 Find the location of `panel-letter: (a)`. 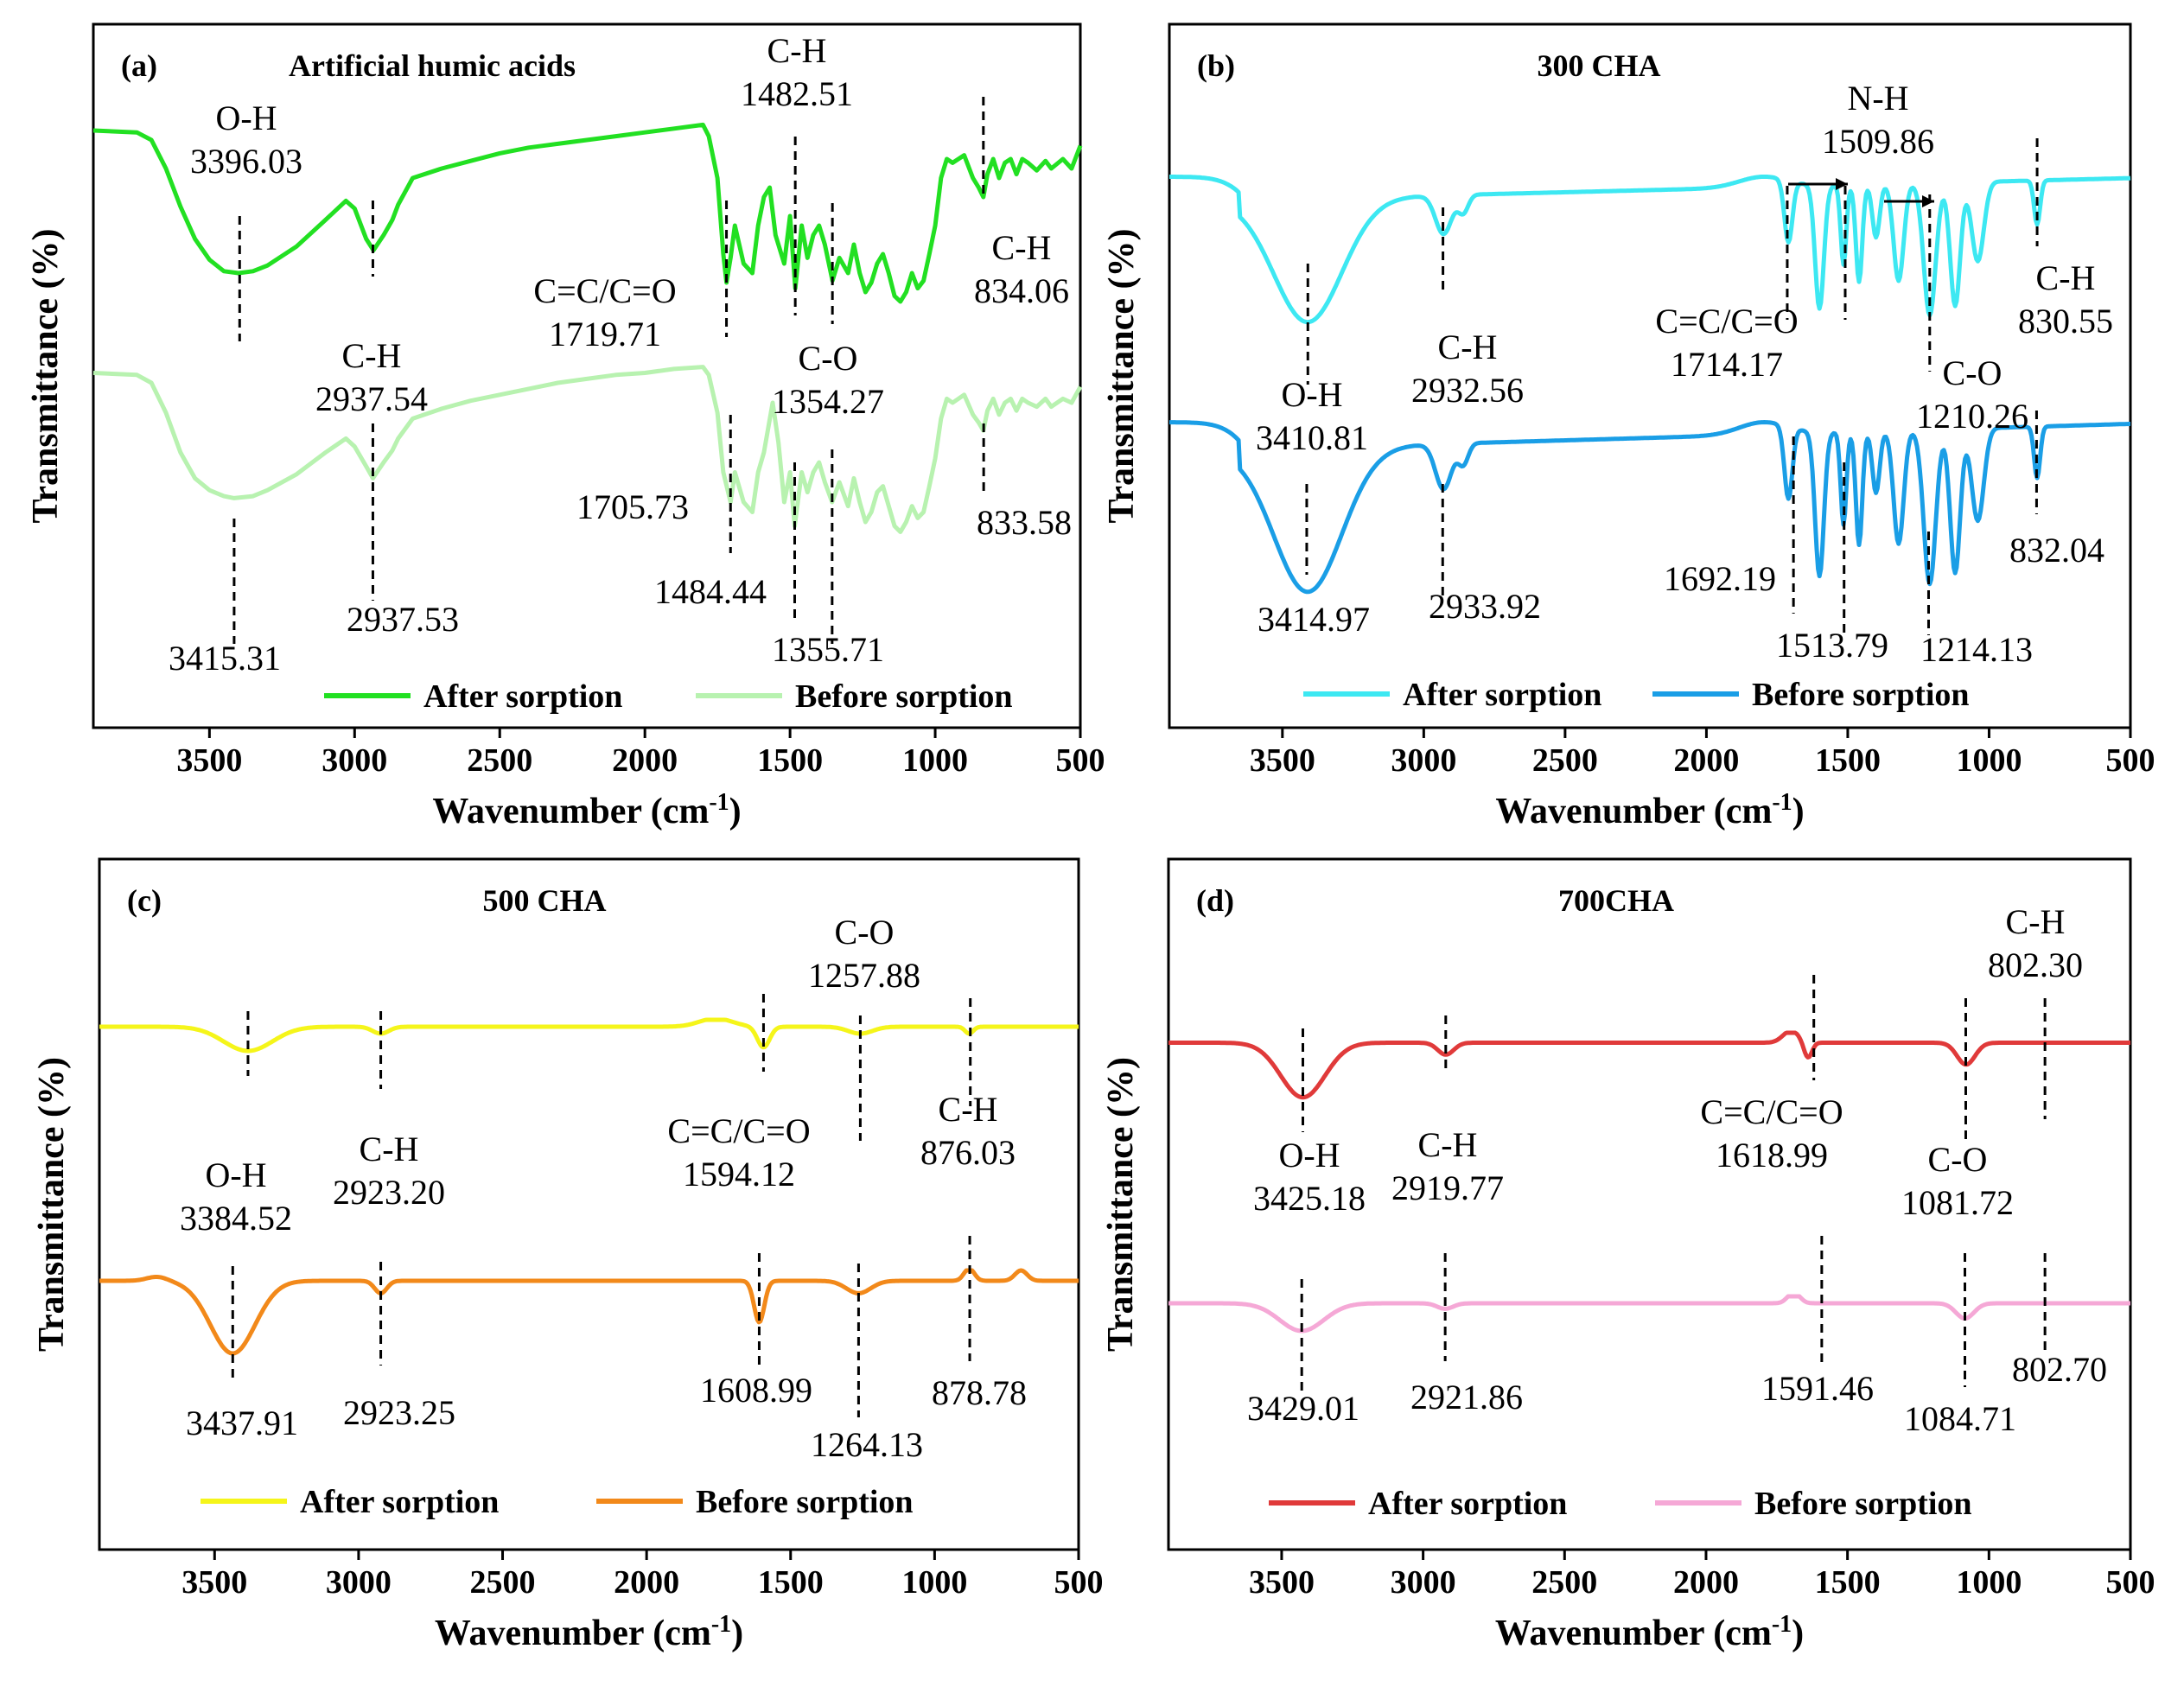

panel-letter: (a) is located at coordinates (139, 65).